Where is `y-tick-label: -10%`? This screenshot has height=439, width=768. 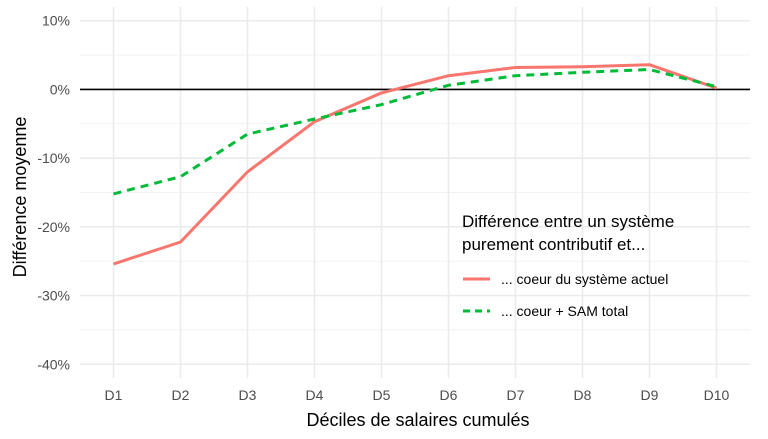 y-tick-label: -10% is located at coordinates (53, 158).